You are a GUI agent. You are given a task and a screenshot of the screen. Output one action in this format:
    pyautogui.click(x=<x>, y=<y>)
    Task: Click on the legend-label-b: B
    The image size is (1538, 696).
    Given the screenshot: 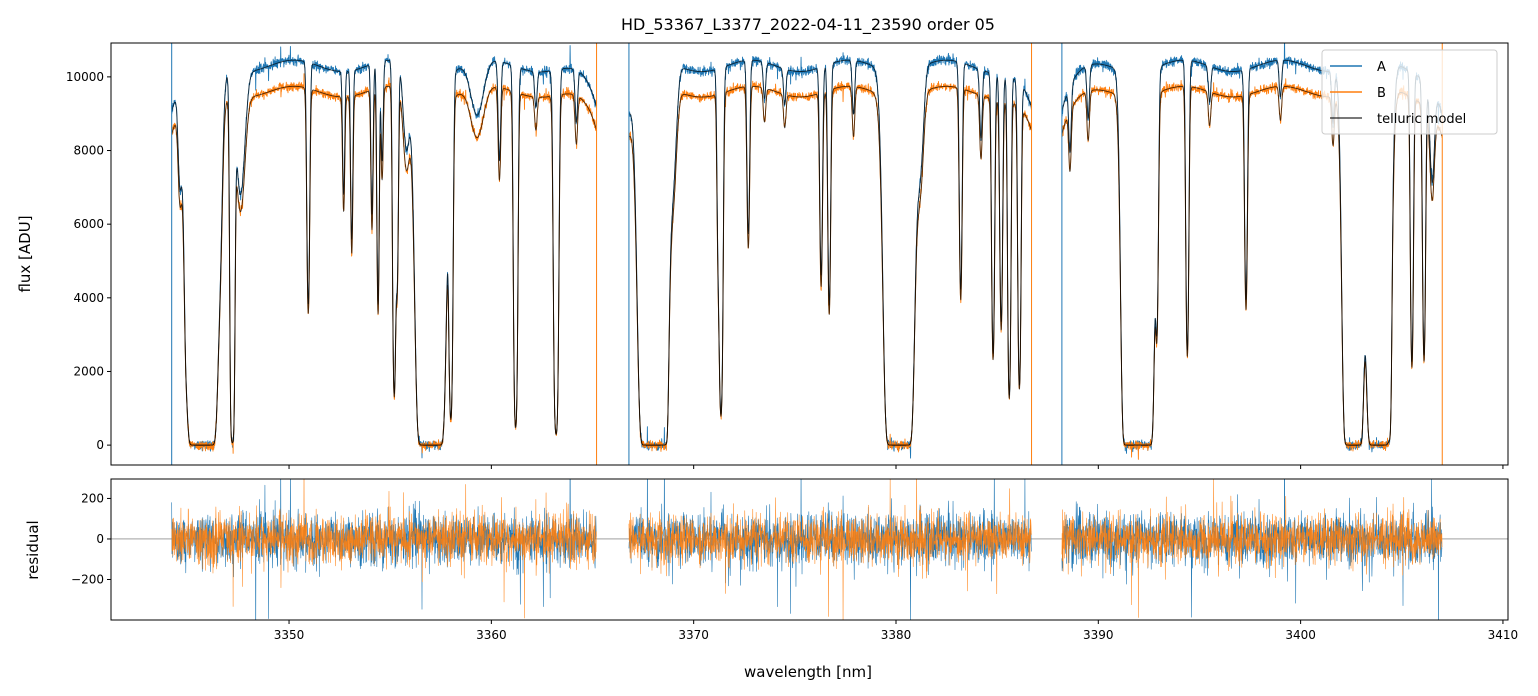 What is the action you would take?
    pyautogui.click(x=1381, y=93)
    